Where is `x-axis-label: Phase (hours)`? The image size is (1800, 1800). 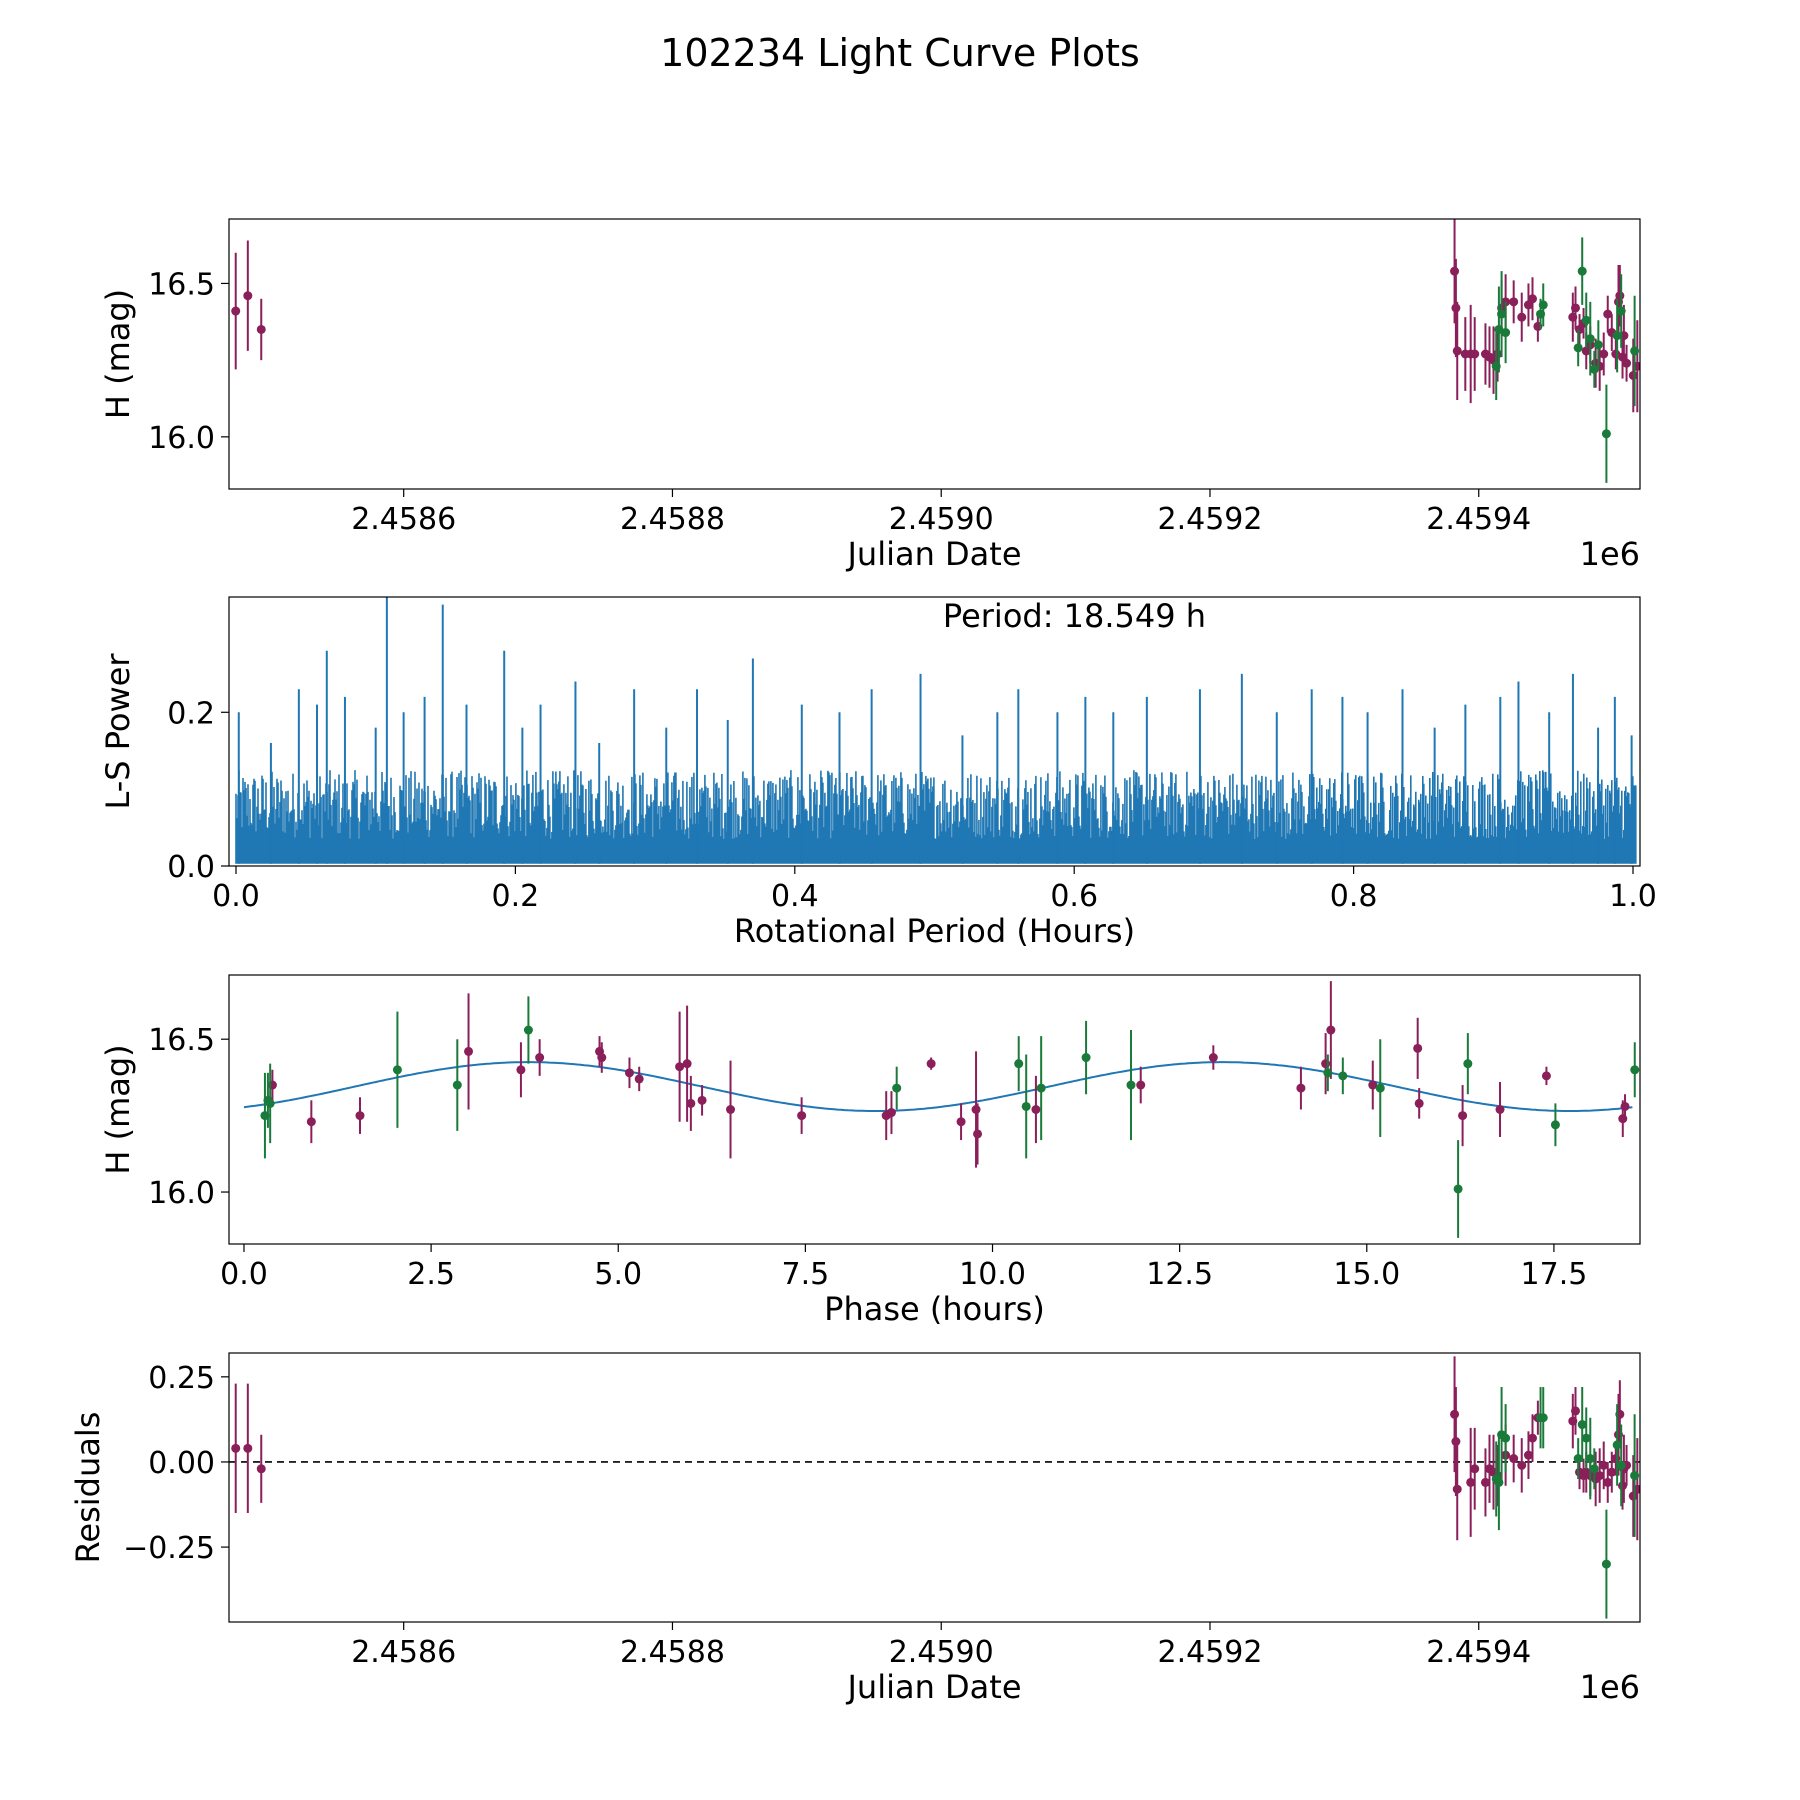
x-axis-label: Phase (hours) is located at coordinates (934, 1309).